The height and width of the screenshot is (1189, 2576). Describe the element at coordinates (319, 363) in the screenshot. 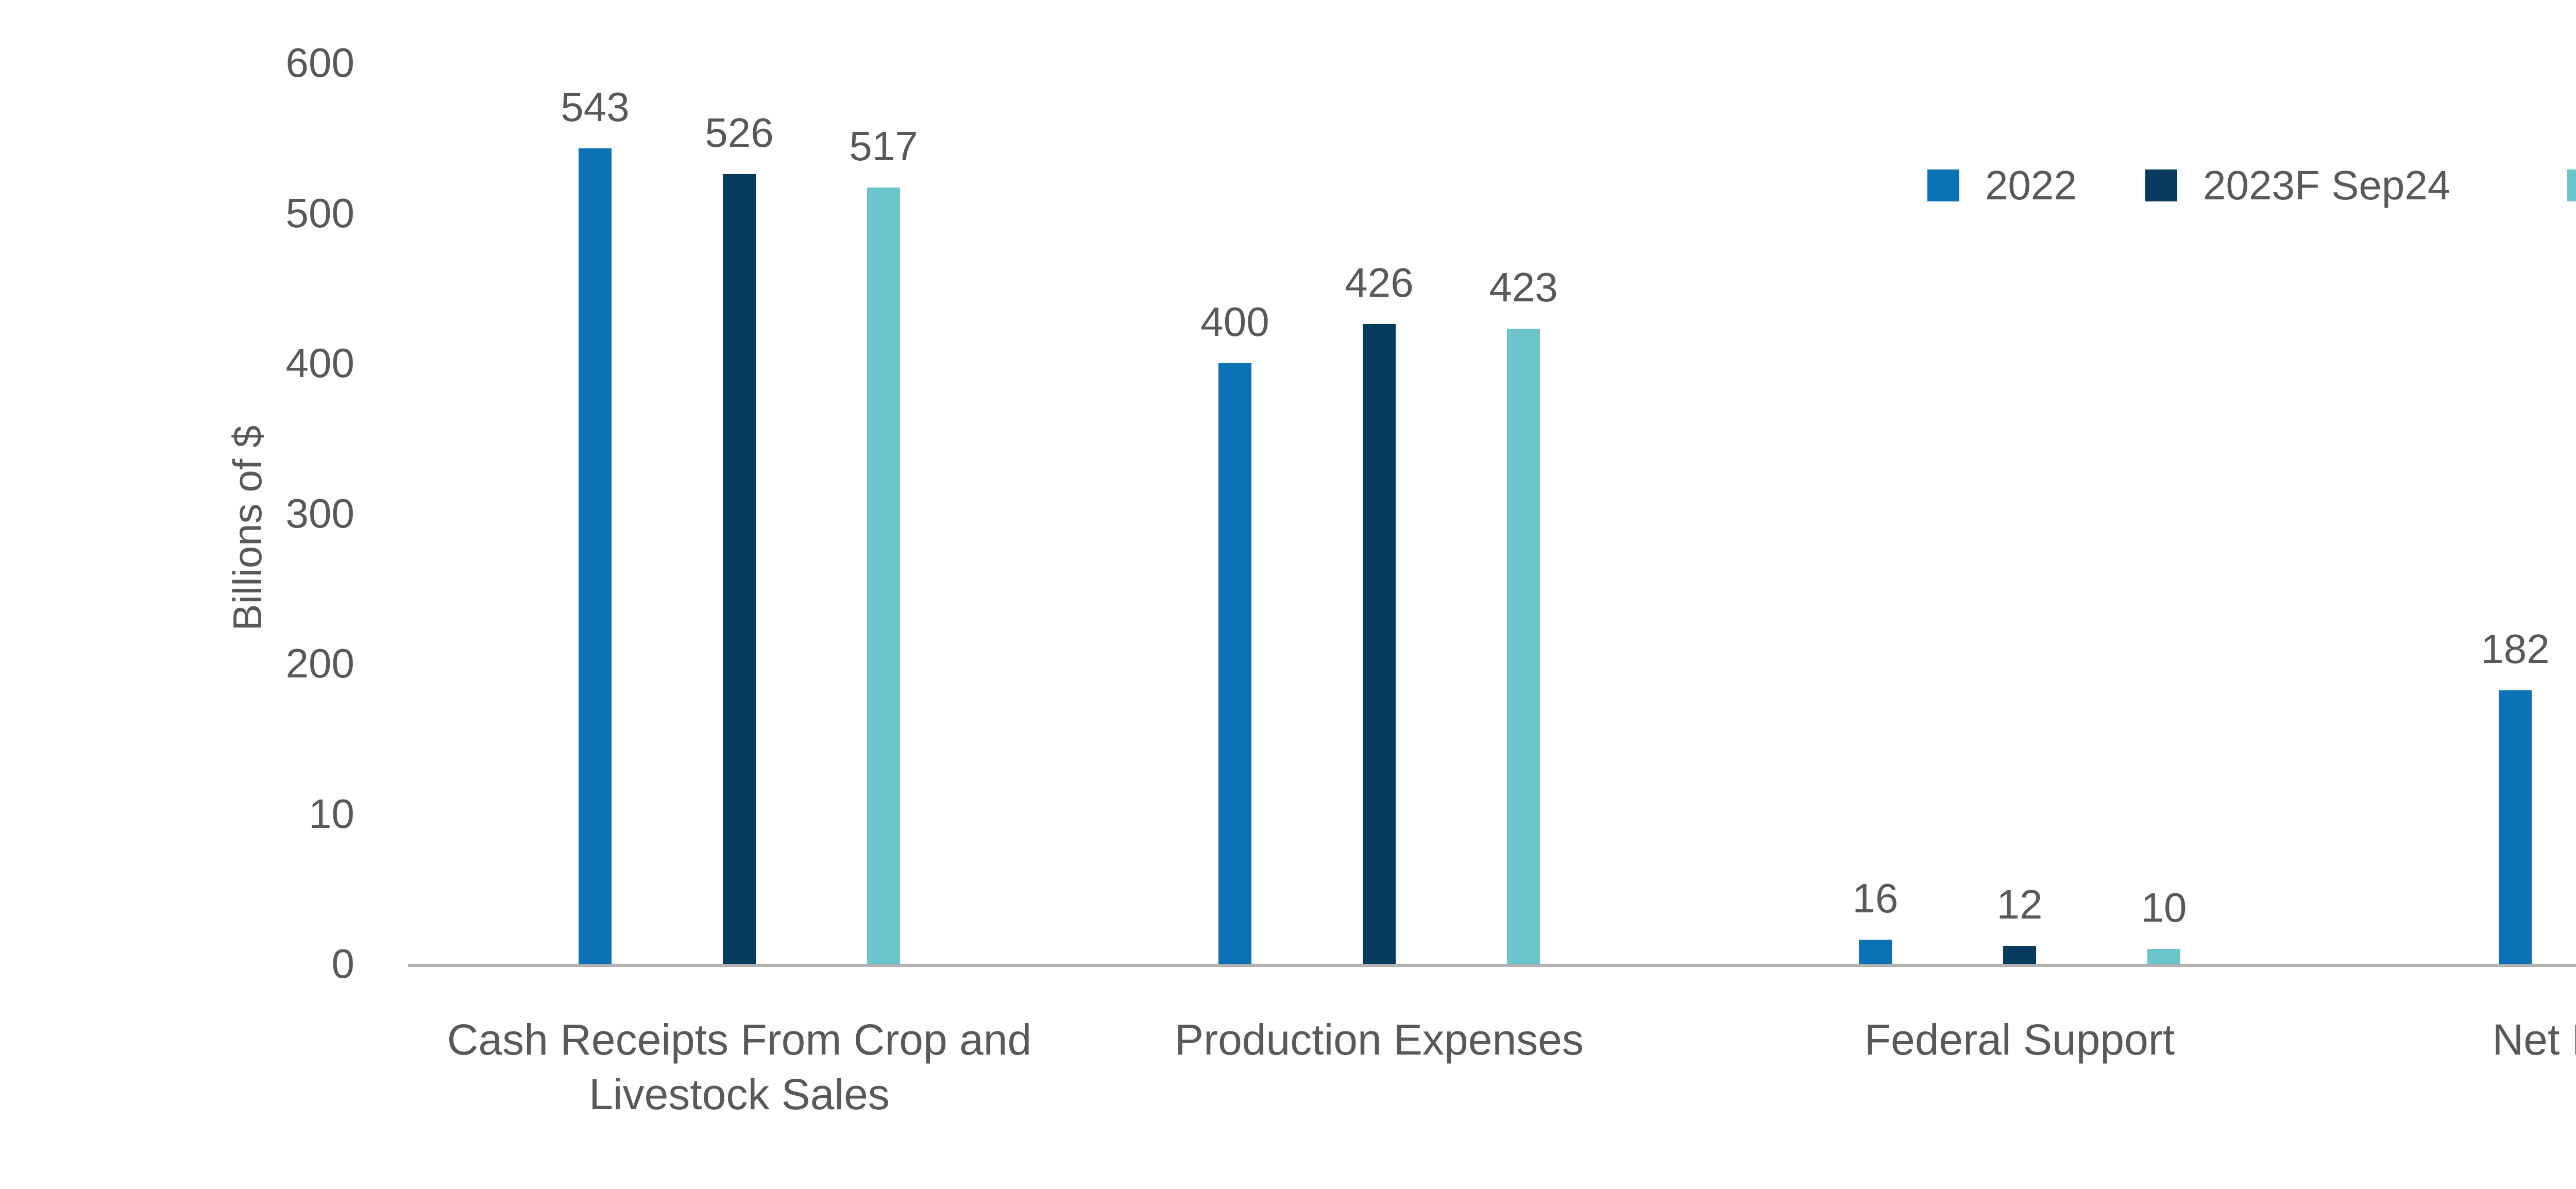

I see `y-tick-label: 400` at that location.